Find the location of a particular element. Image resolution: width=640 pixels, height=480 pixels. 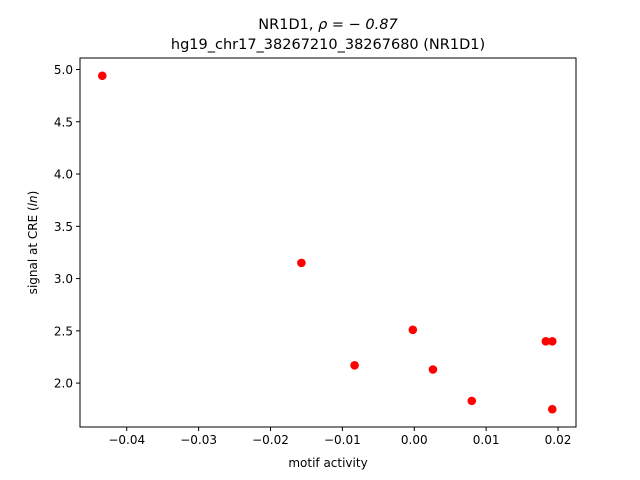

y-tick-label: 3.5 is located at coordinates (63, 227).